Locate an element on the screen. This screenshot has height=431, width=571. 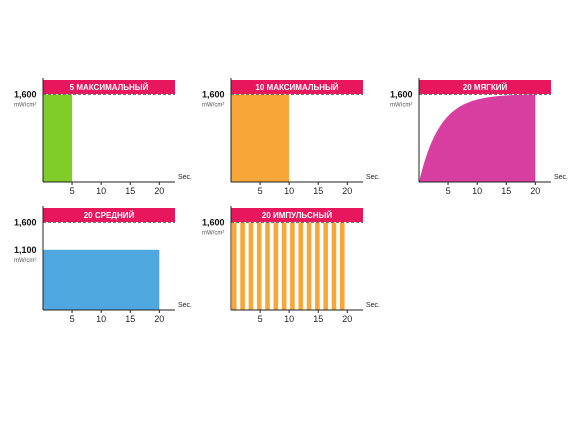
chart-panel: 20 МЯГКИЙ 5 10 15 20 Sec. 1,600 mW/cm² is located at coordinates (479, 137).